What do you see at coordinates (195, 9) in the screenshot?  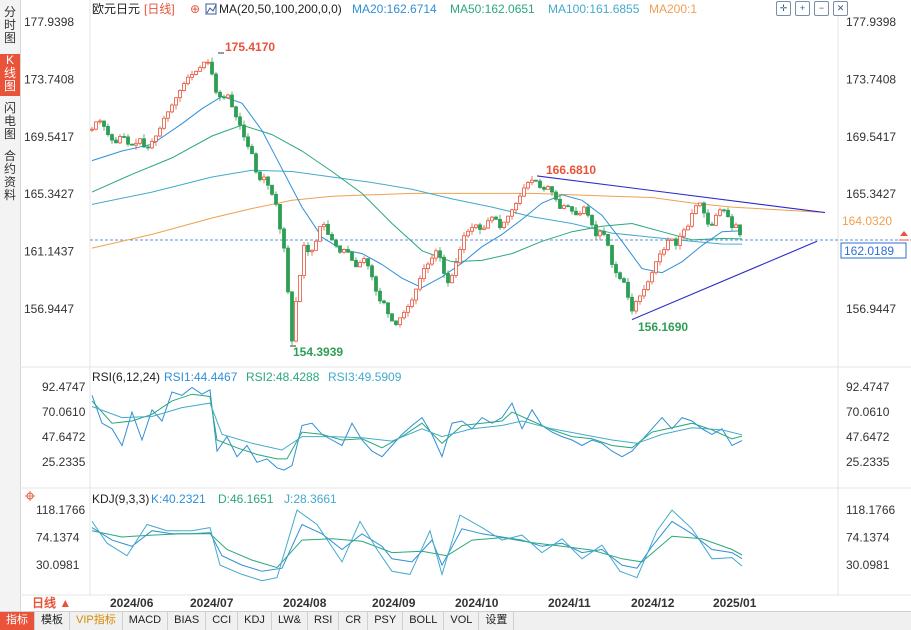 I see `ma-settings-icon: ⊕` at bounding box center [195, 9].